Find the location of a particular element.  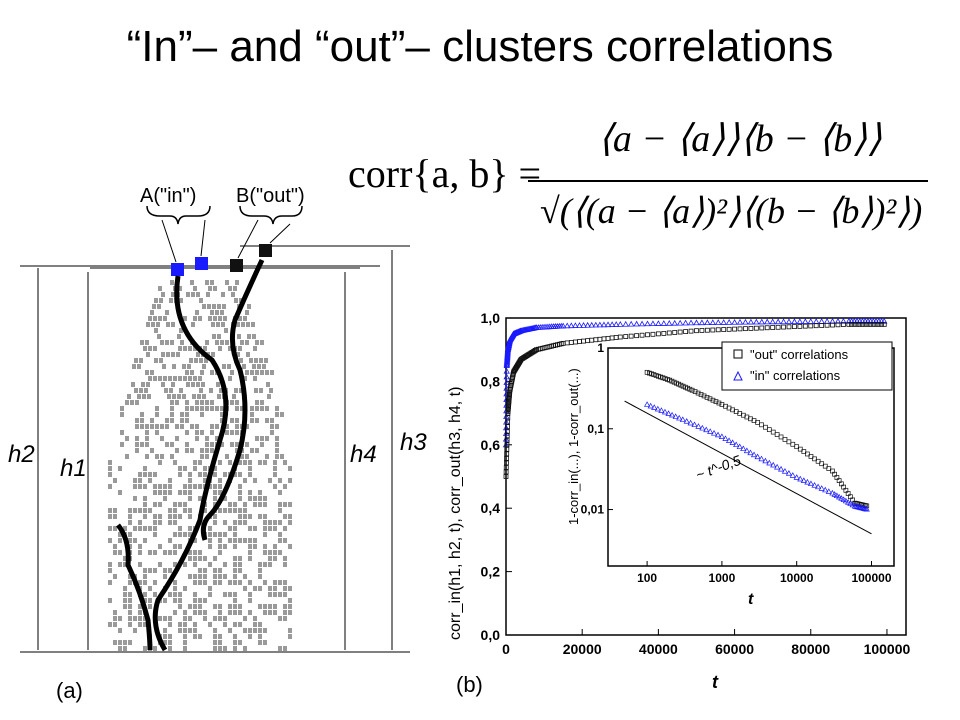

formula-lhs: corr{a, b} = is located at coordinates (445, 173).